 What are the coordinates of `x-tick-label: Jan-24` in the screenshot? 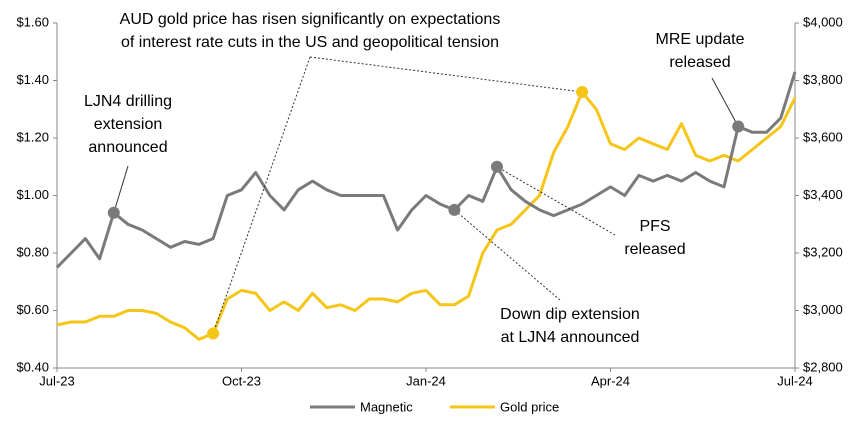 It's located at (426, 380).